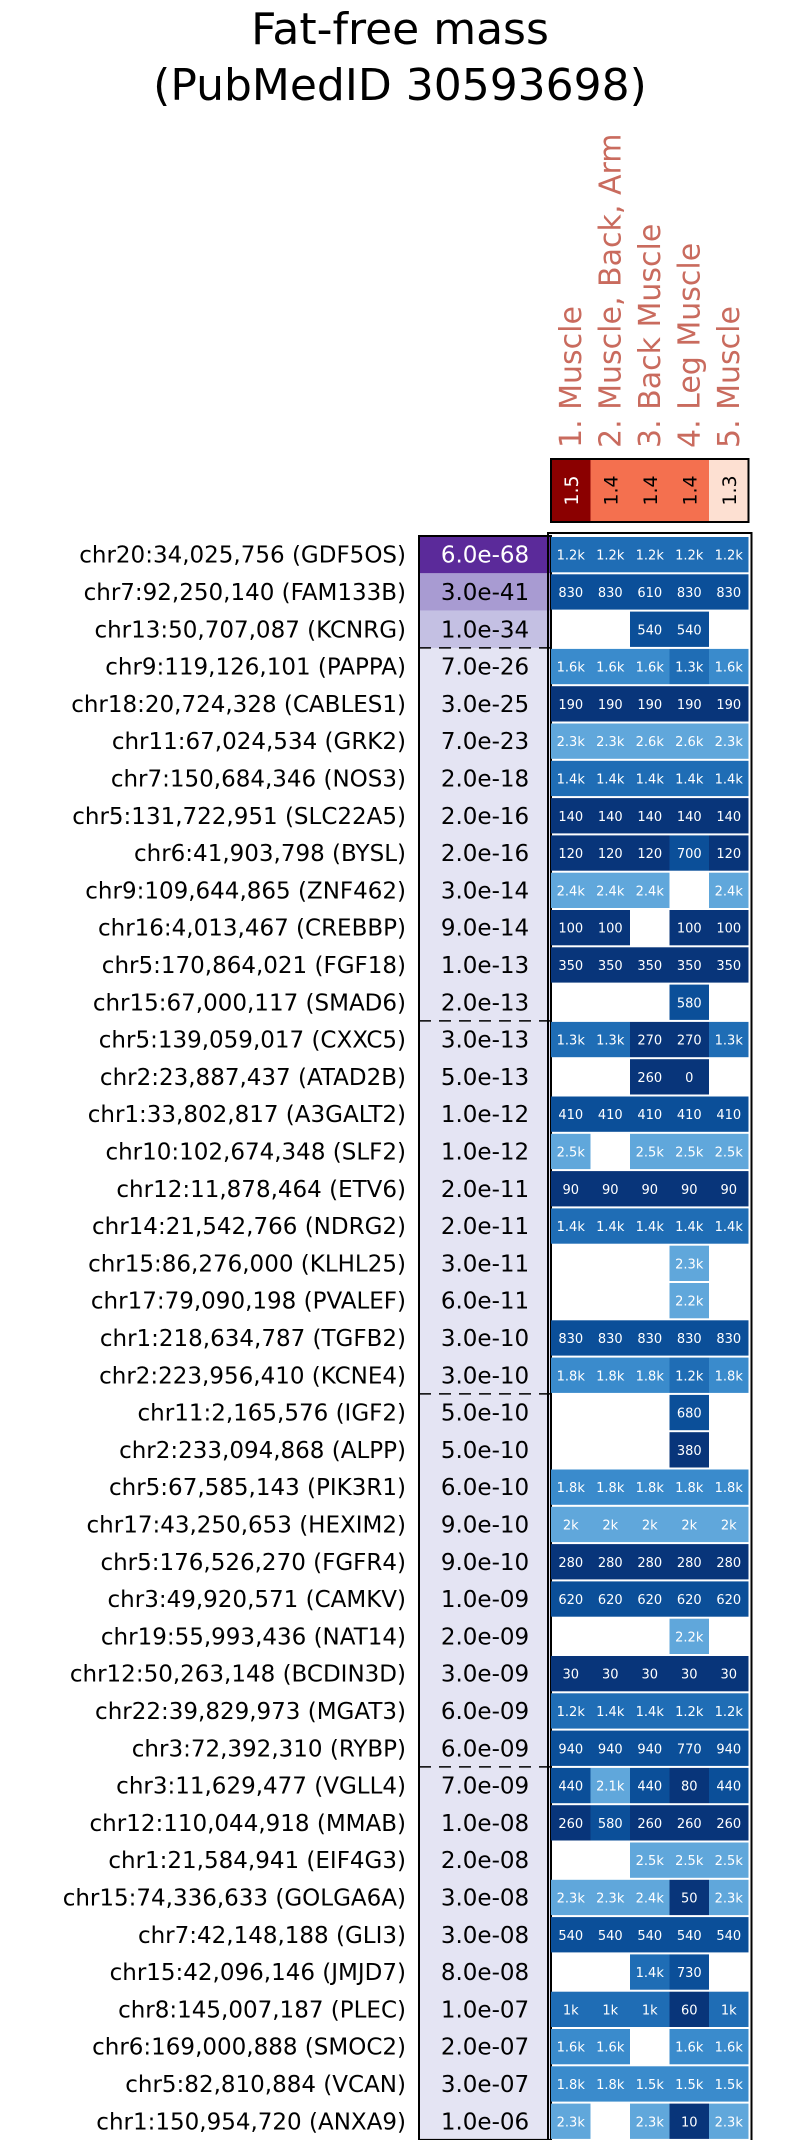  I want to click on heatmap-cell-value: 2.4k, so click(610, 891).